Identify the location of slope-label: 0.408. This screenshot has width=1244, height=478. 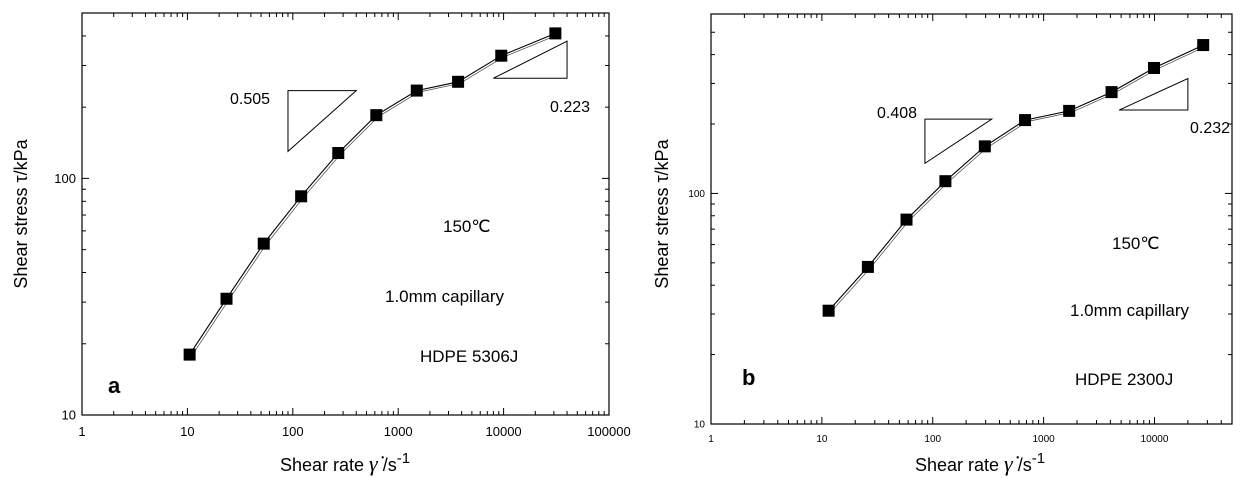
(897, 113).